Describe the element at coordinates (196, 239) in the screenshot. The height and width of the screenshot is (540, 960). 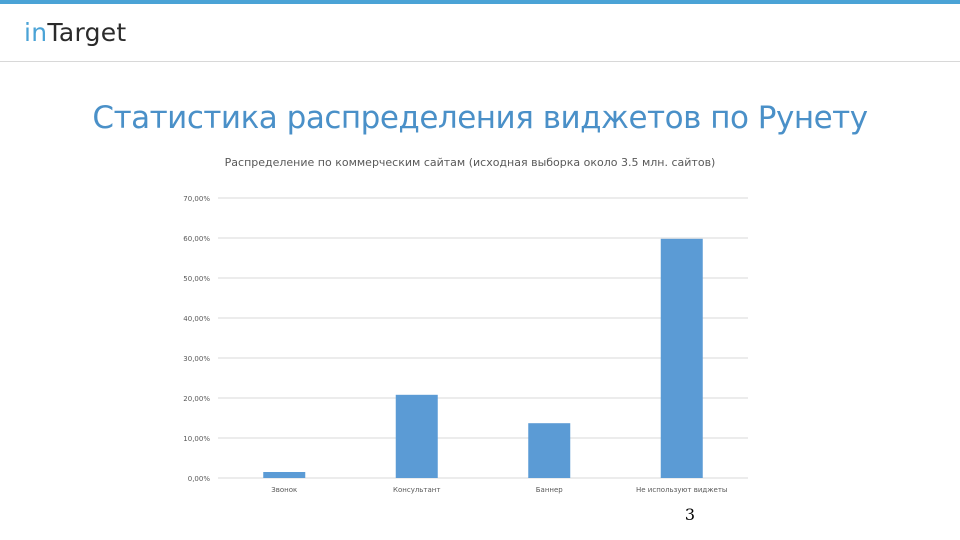
I see `y-tick-label: 60,00%` at that location.